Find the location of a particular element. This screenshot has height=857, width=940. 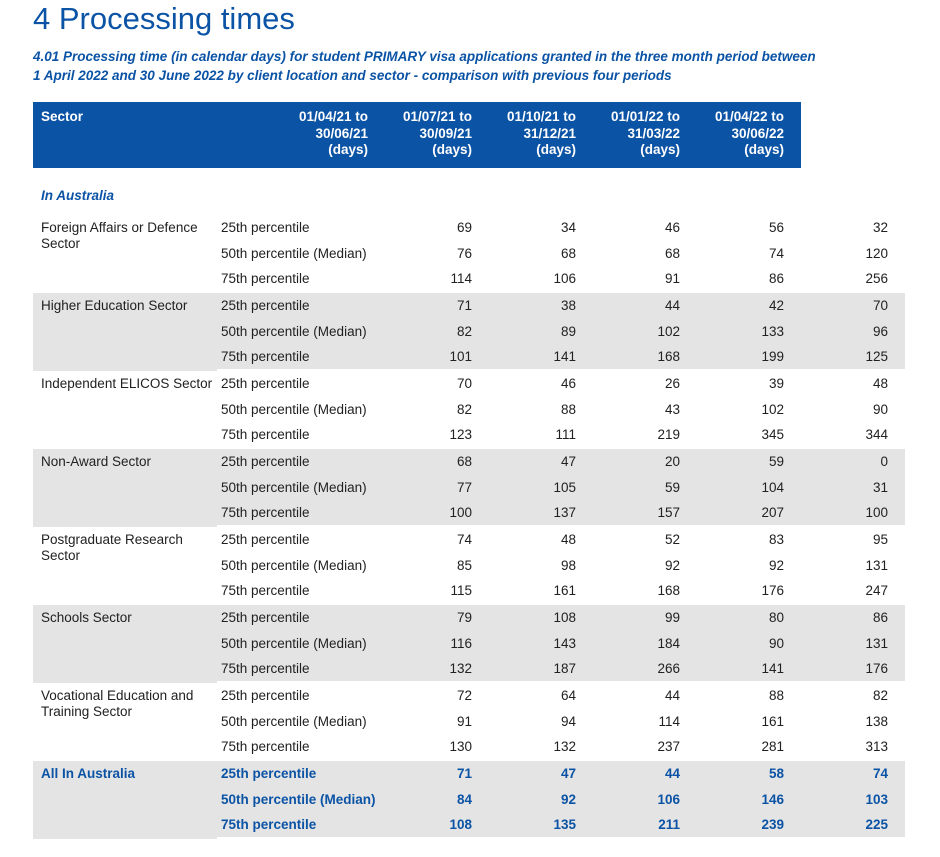

value-cell: 115 is located at coordinates (437, 592).